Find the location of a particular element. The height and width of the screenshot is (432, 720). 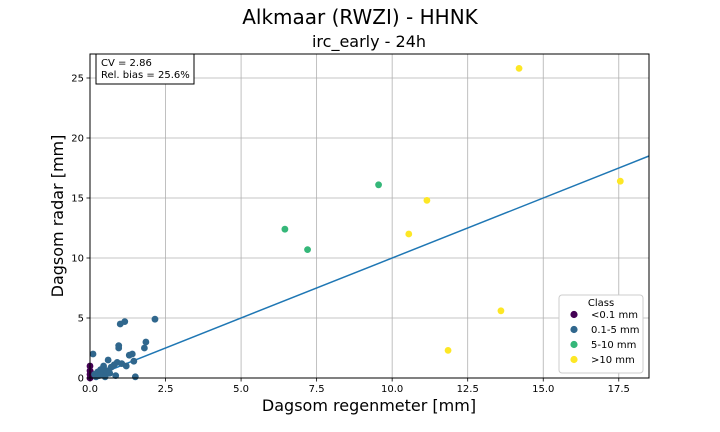

chart-subtitle: irc_early - 24h is located at coordinates (369, 42).